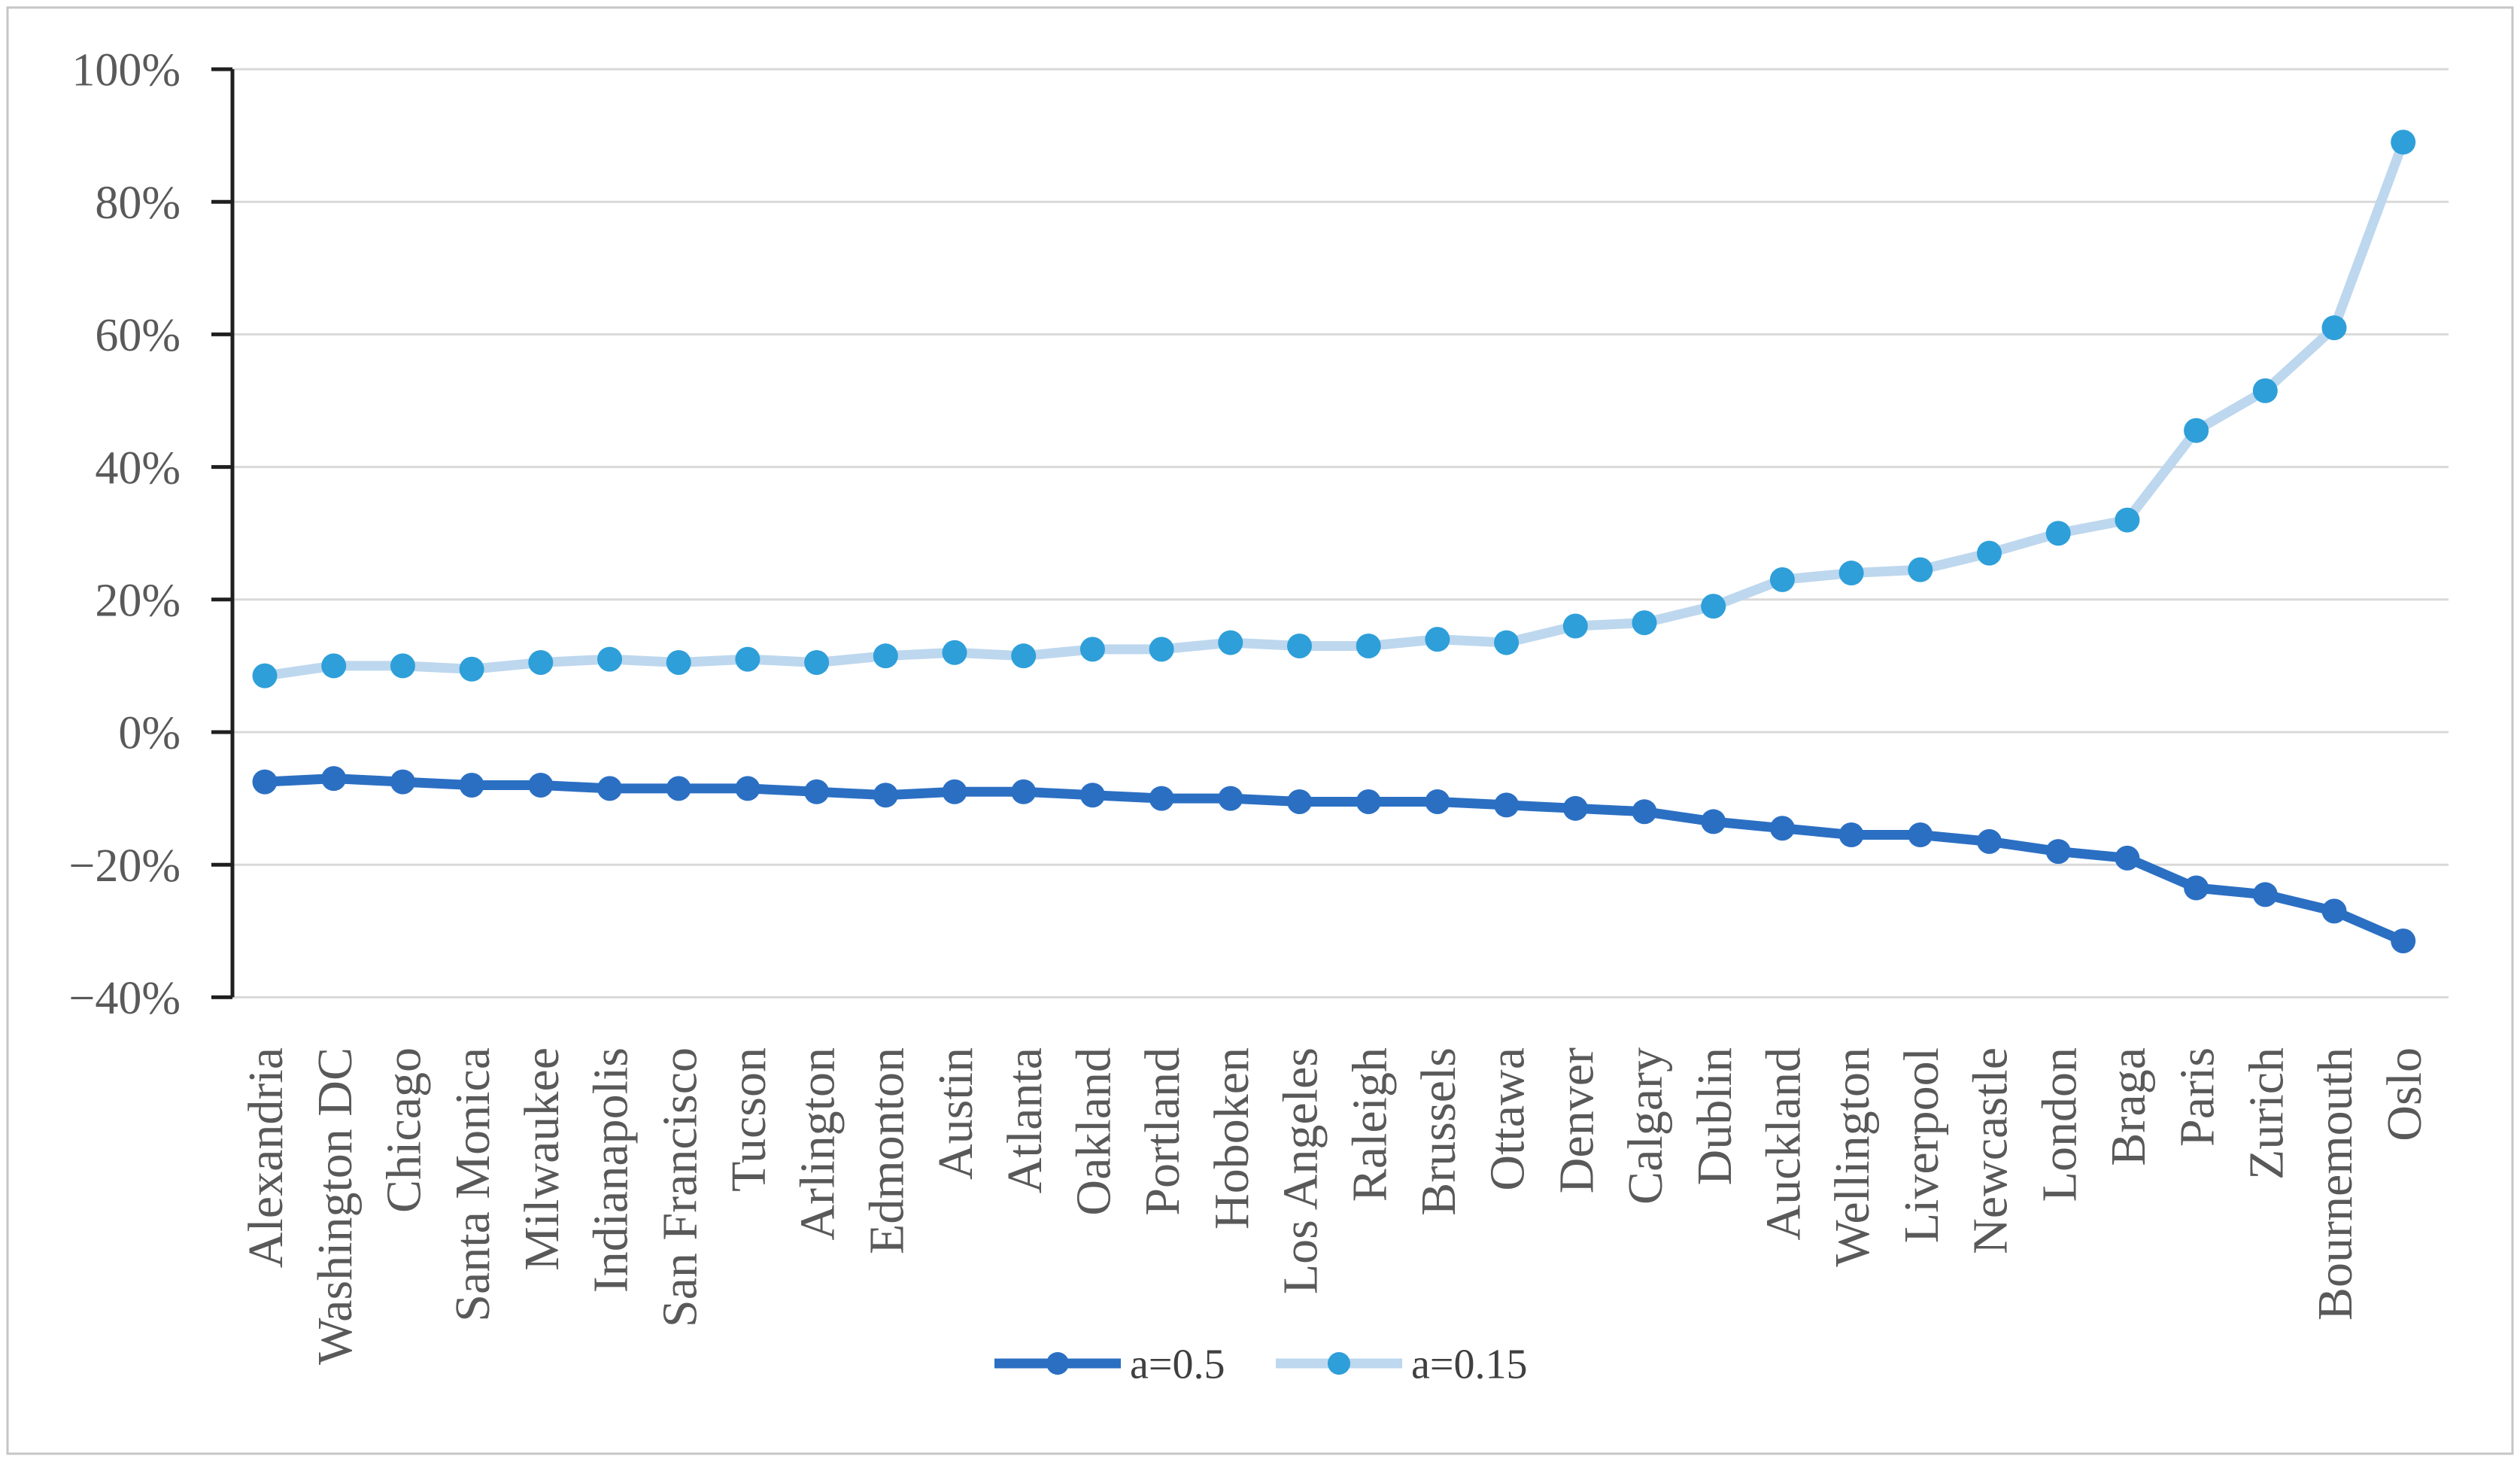  What do you see at coordinates (1231, 1138) in the screenshot?
I see `x-category-label: Hoboken` at bounding box center [1231, 1138].